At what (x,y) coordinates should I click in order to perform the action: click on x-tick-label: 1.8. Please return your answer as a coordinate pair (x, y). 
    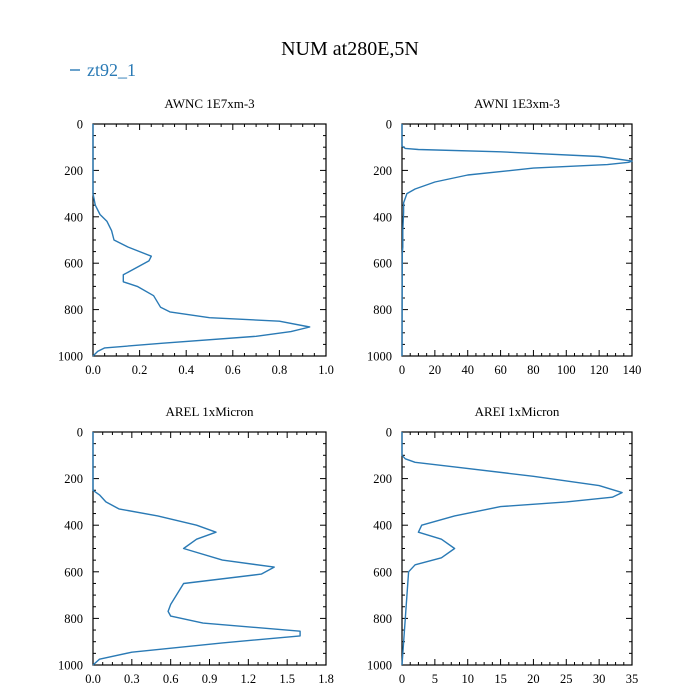
    Looking at the image, I should click on (326, 679).